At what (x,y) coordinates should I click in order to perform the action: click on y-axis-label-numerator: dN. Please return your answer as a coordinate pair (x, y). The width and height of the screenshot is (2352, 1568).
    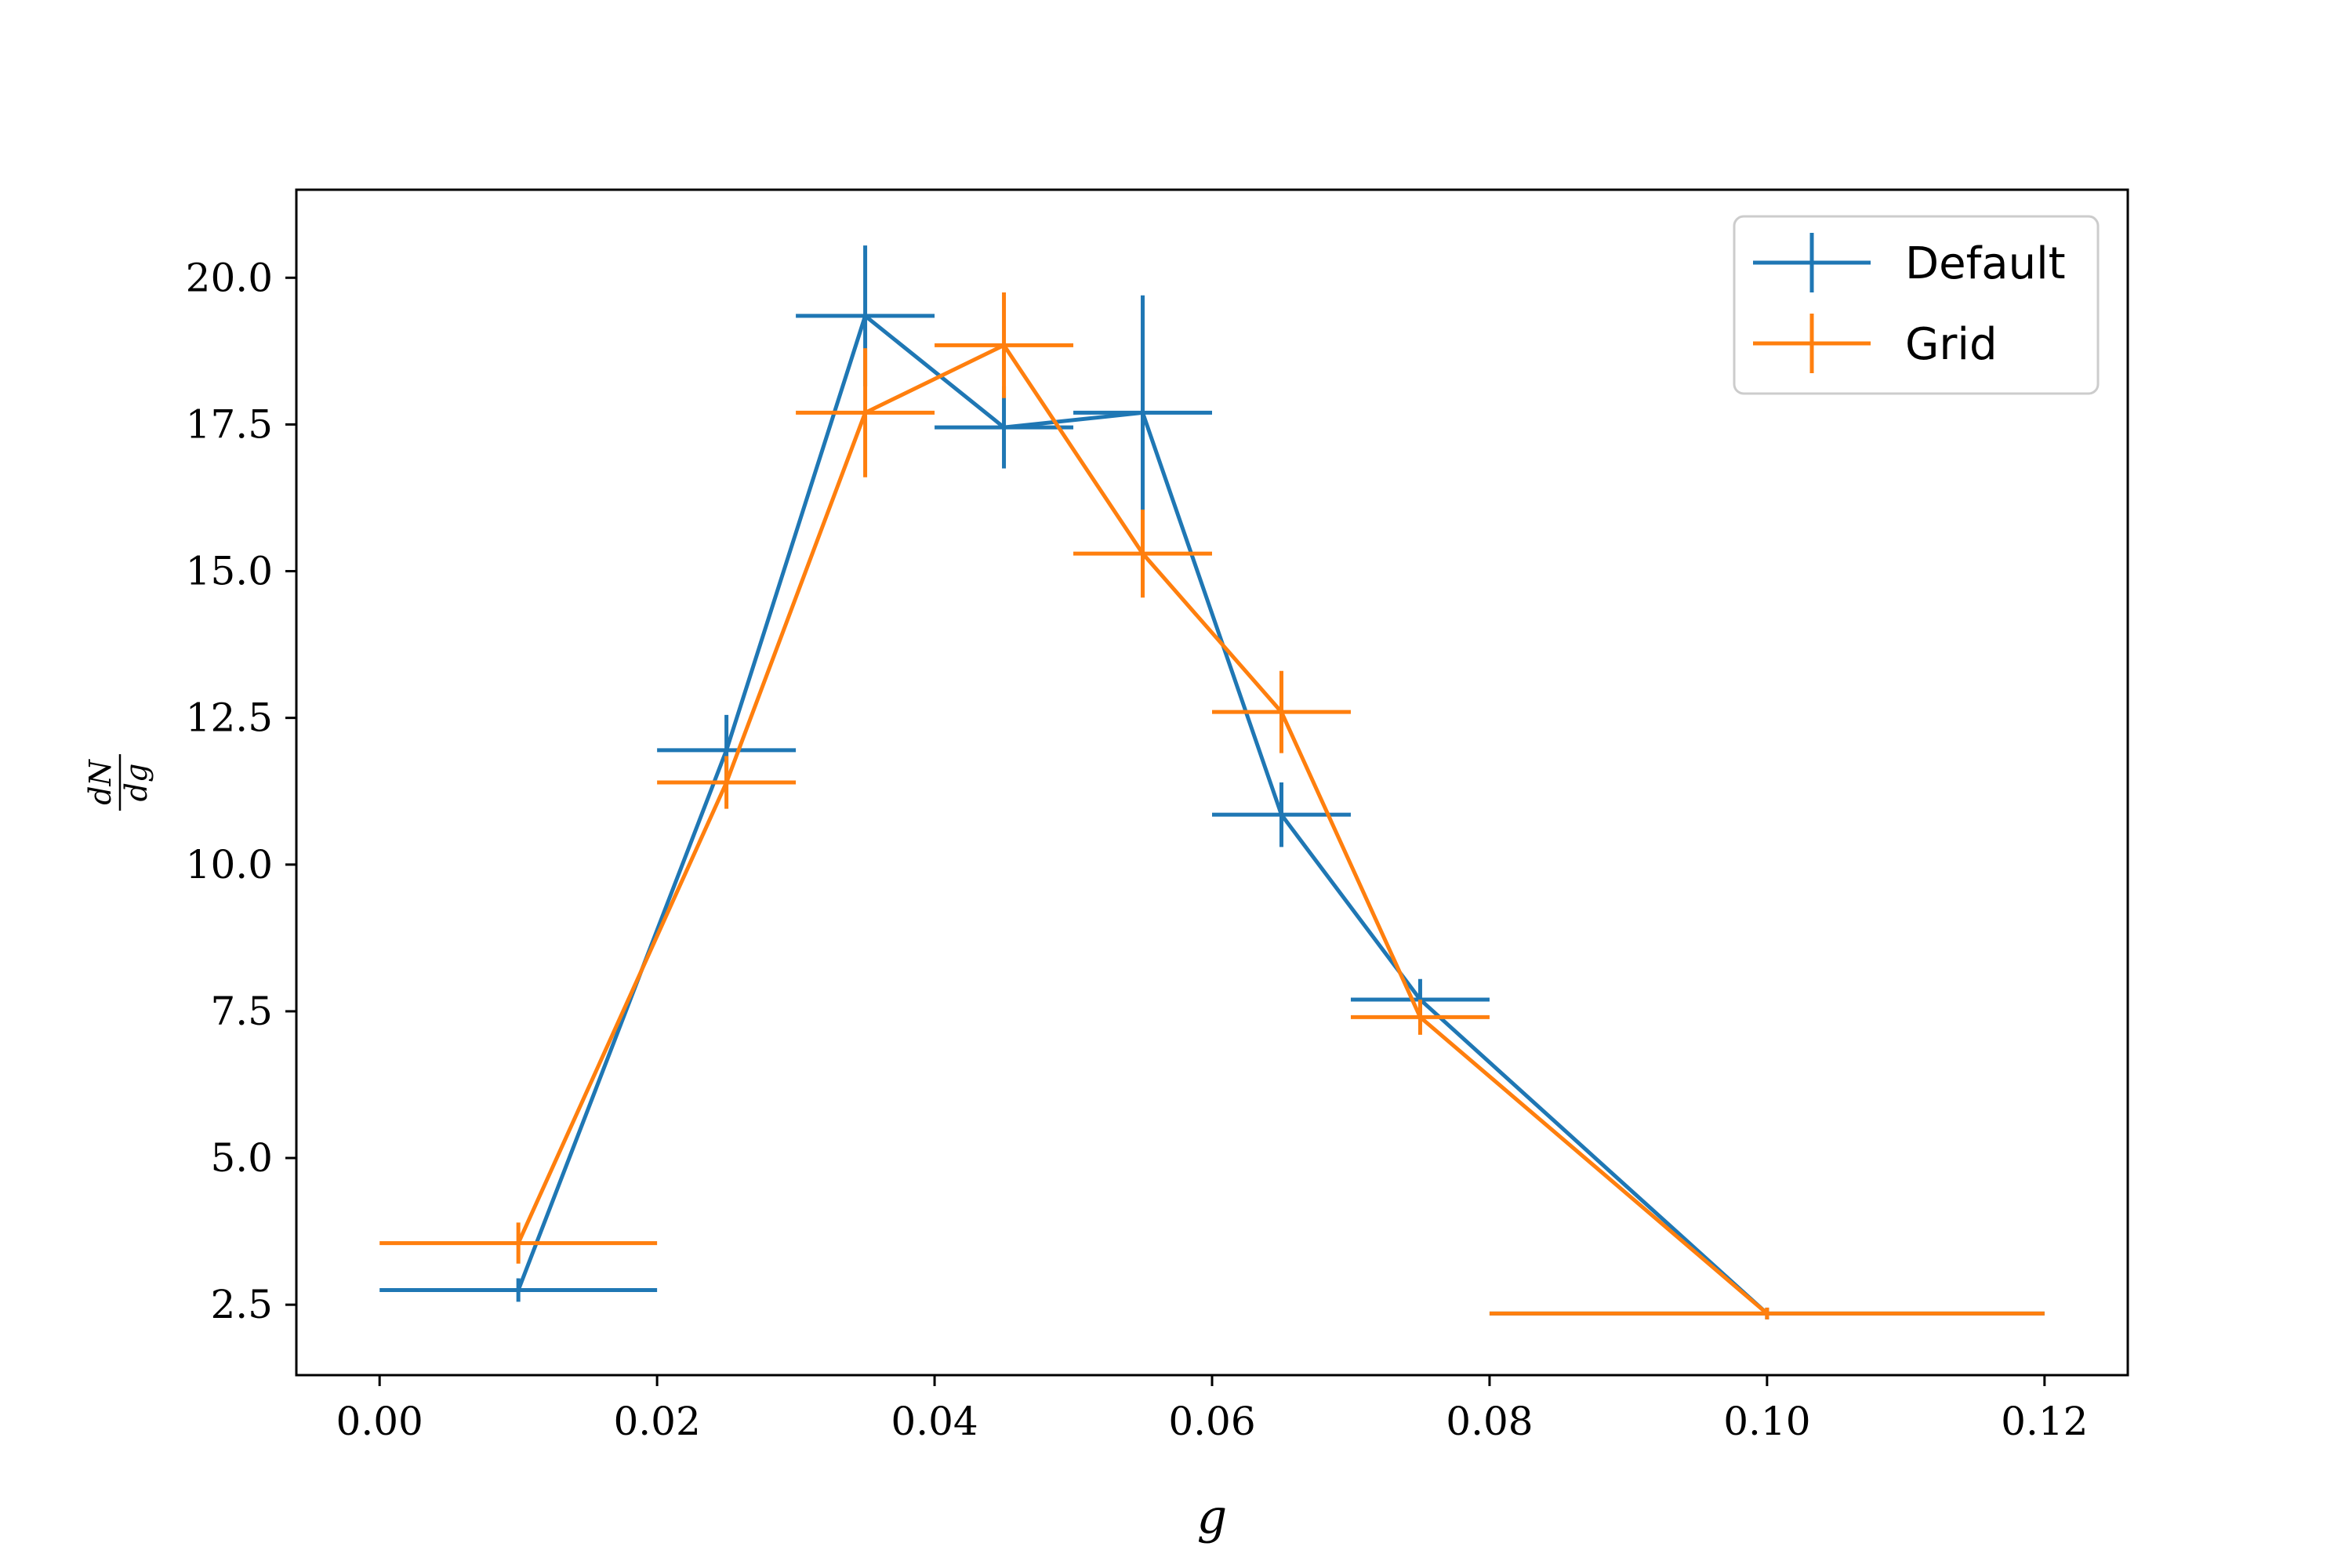
    Looking at the image, I should click on (100, 781).